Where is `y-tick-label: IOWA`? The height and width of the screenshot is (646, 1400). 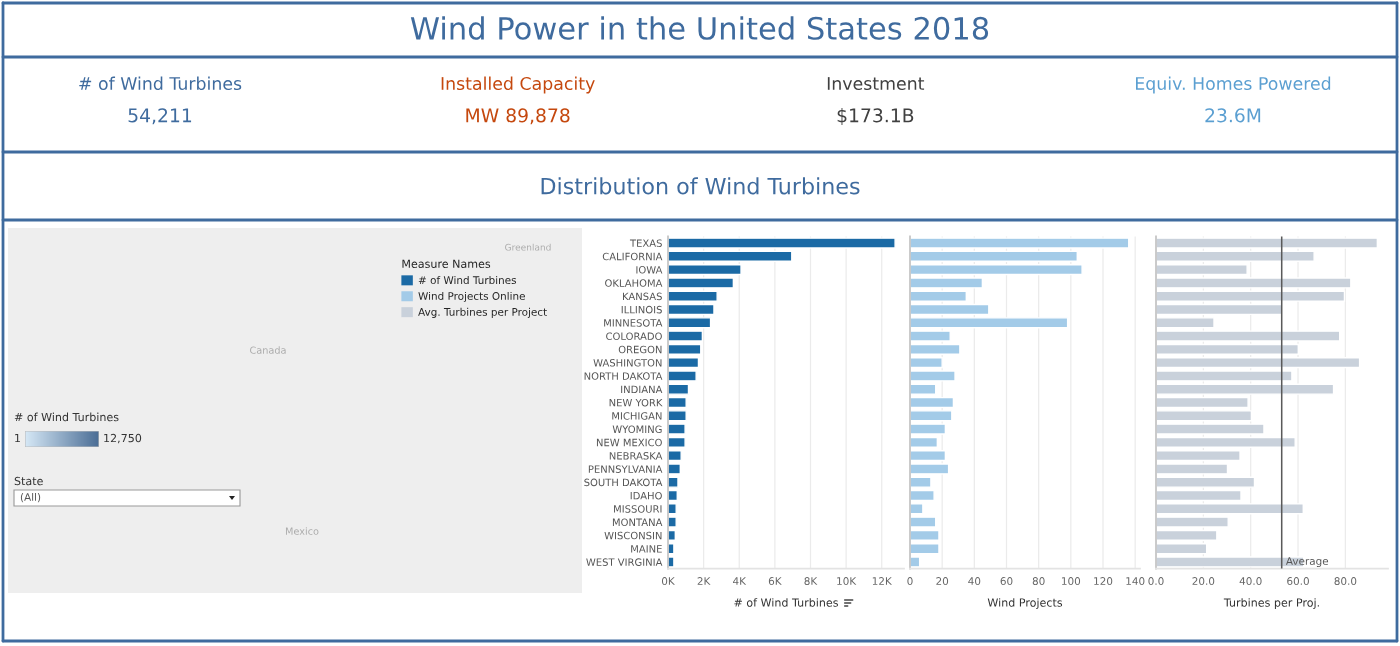
y-tick-label: IOWA is located at coordinates (649, 270).